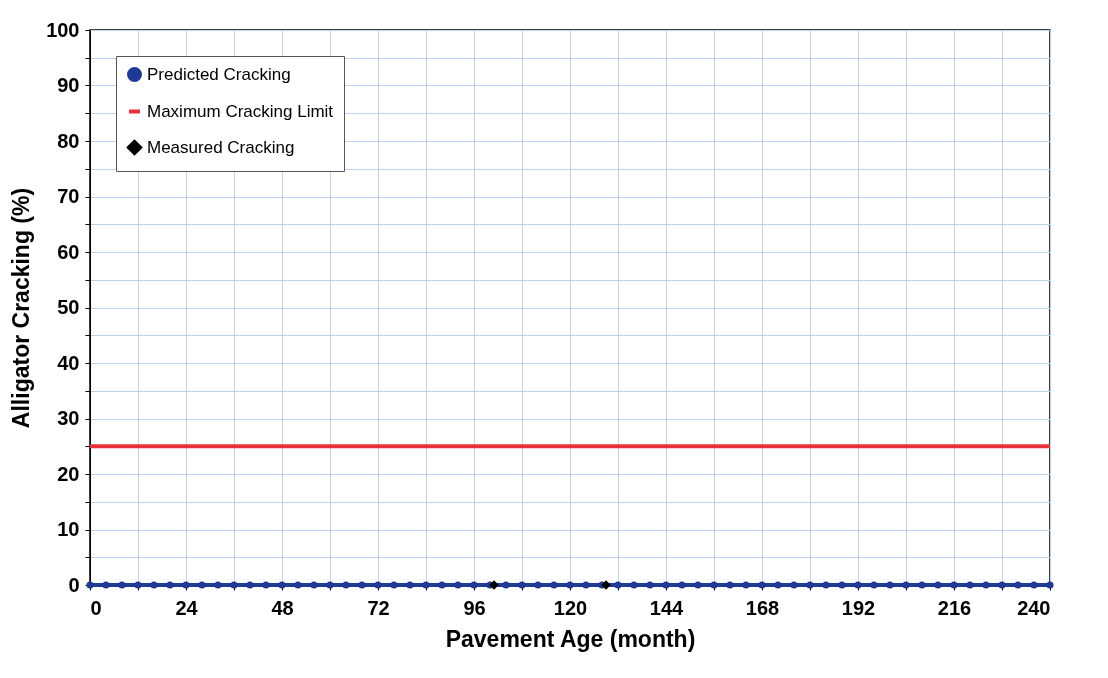  I want to click on y-tick-label: 80, so click(68, 140).